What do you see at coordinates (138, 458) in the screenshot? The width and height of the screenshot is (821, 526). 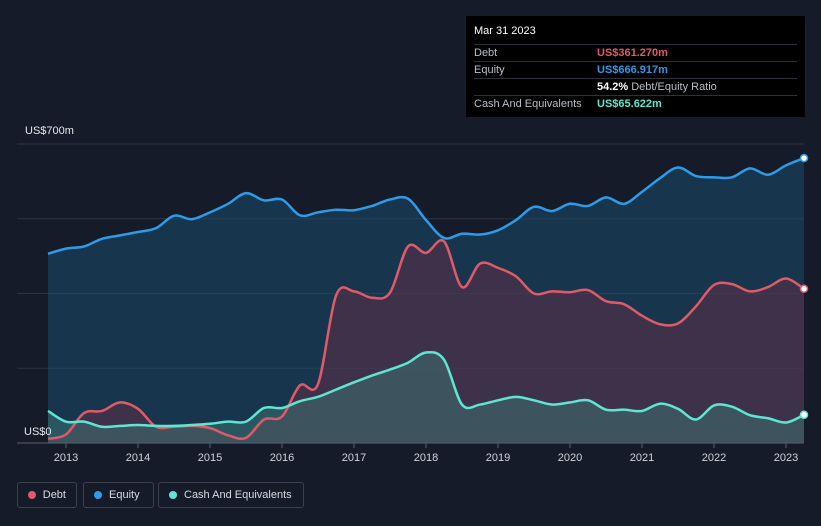 I see `x-tick-label: 2014` at bounding box center [138, 458].